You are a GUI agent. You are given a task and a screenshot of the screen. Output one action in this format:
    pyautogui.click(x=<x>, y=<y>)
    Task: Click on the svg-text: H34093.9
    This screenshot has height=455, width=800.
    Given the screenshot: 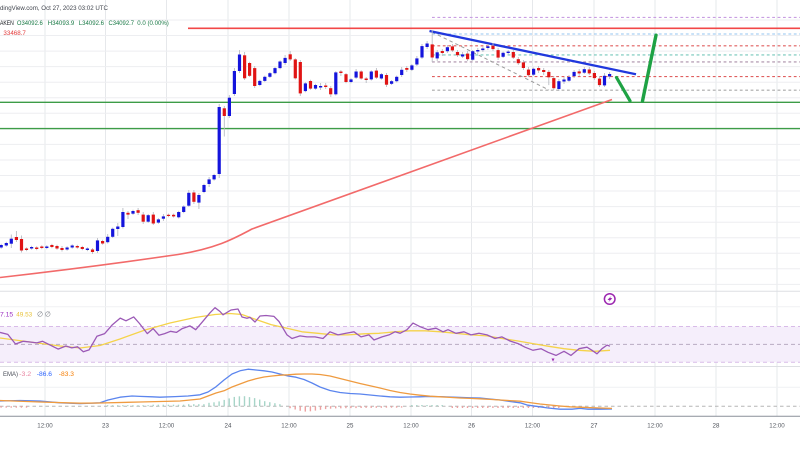 What is the action you would take?
    pyautogui.click(x=61, y=23)
    